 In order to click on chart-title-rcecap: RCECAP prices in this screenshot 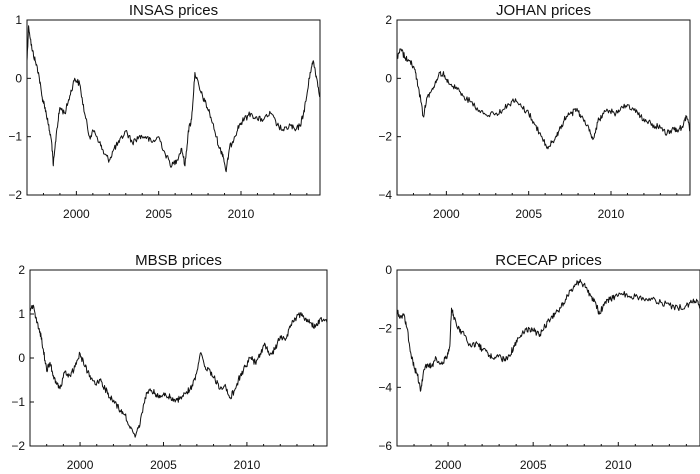, I will do `click(548, 260)`.